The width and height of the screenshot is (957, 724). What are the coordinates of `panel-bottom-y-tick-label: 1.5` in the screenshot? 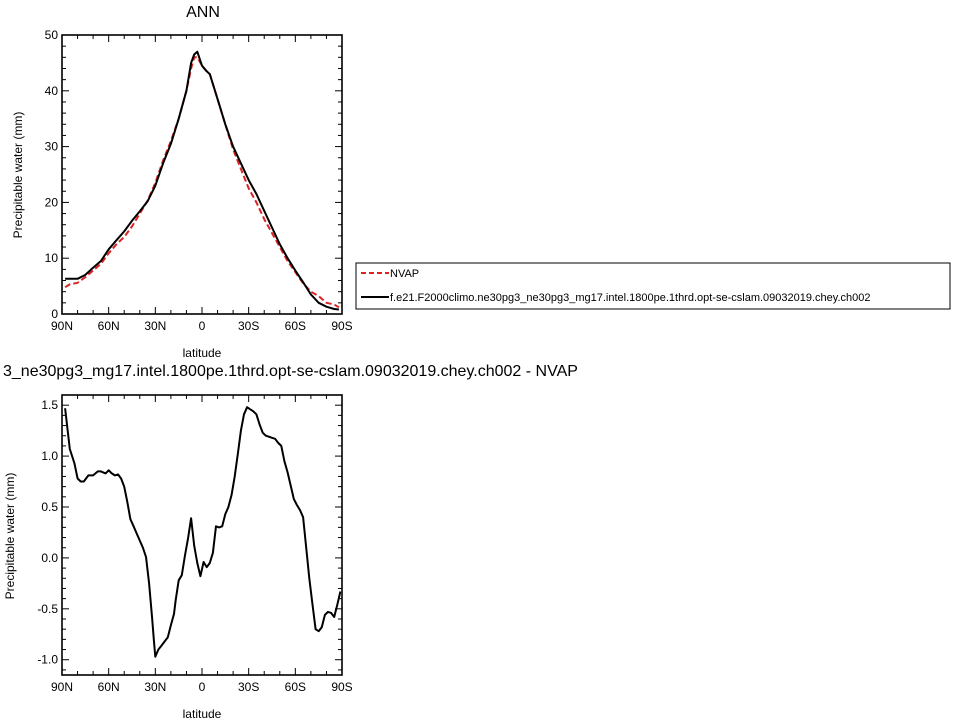 It's located at (49, 405).